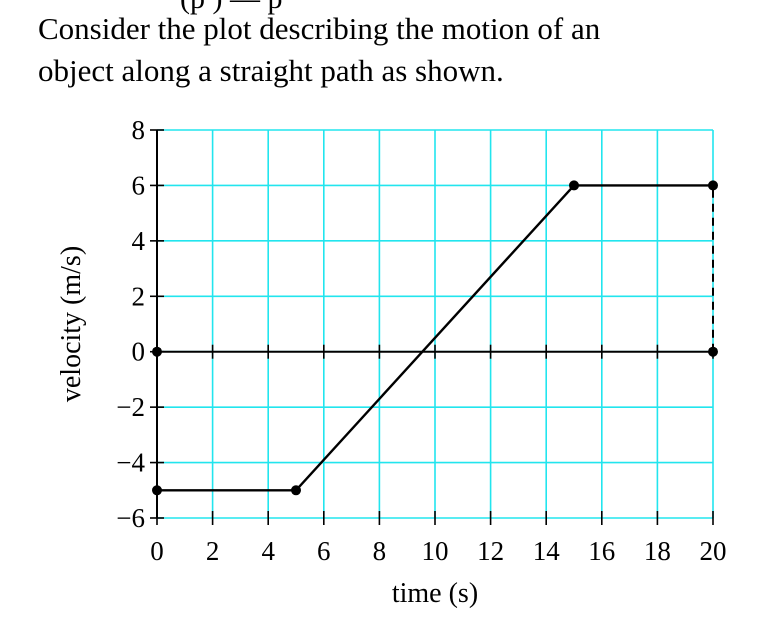  What do you see at coordinates (490, 551) in the screenshot?
I see `x-tick-label: 12` at bounding box center [490, 551].